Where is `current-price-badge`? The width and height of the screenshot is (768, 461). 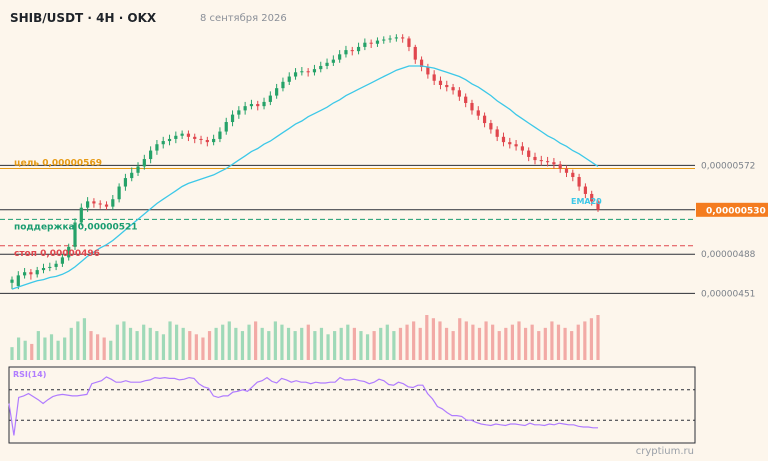
current-price-badge is located at coordinates (732, 209).